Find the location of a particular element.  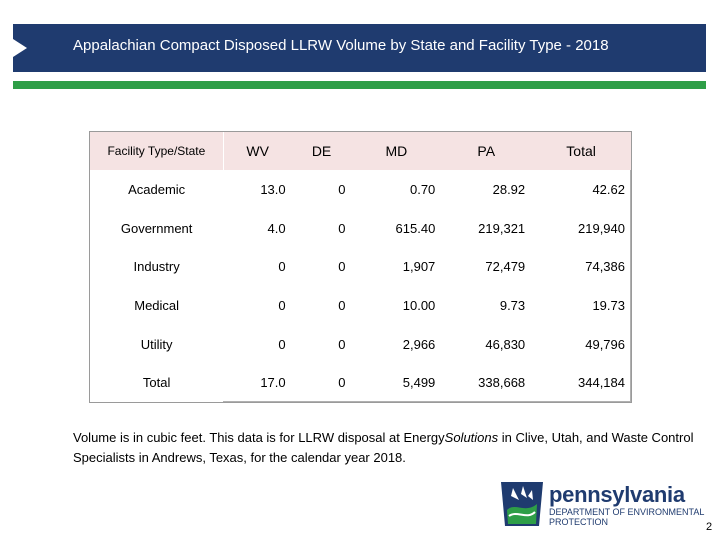

logo-name: pennsylvania is located at coordinates (617, 494).